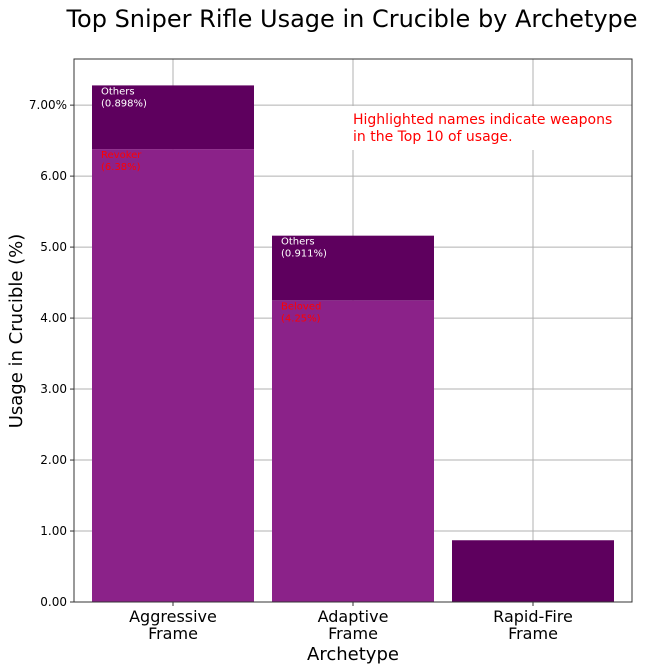  Describe the element at coordinates (53, 531) in the screenshot. I see `y-tick-label: 1.00` at that location.